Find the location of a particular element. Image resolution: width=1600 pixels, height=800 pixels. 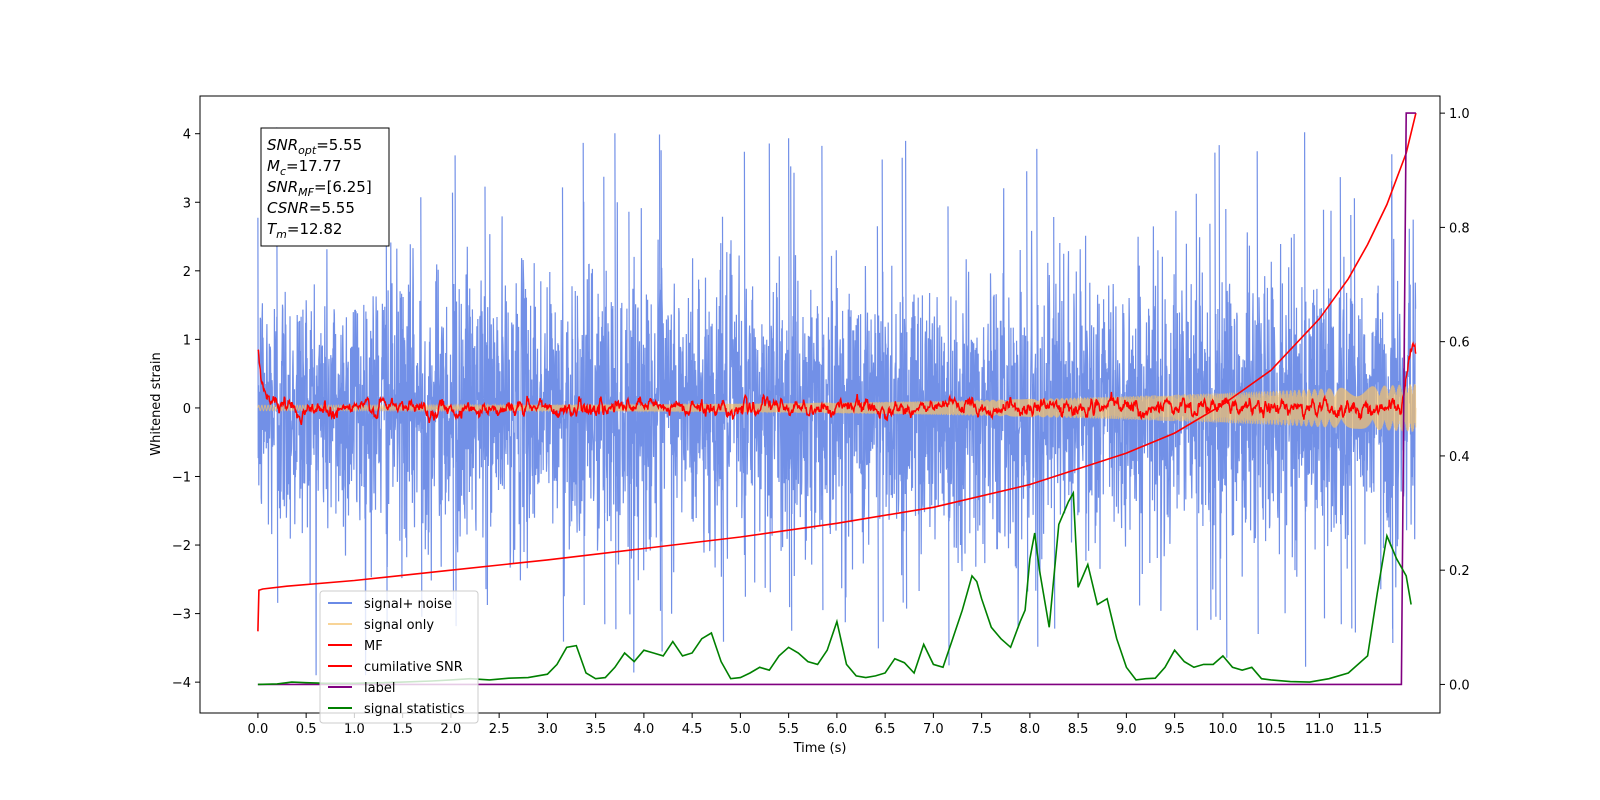

x-tick-label: 9.5 is located at coordinates (1174, 729).